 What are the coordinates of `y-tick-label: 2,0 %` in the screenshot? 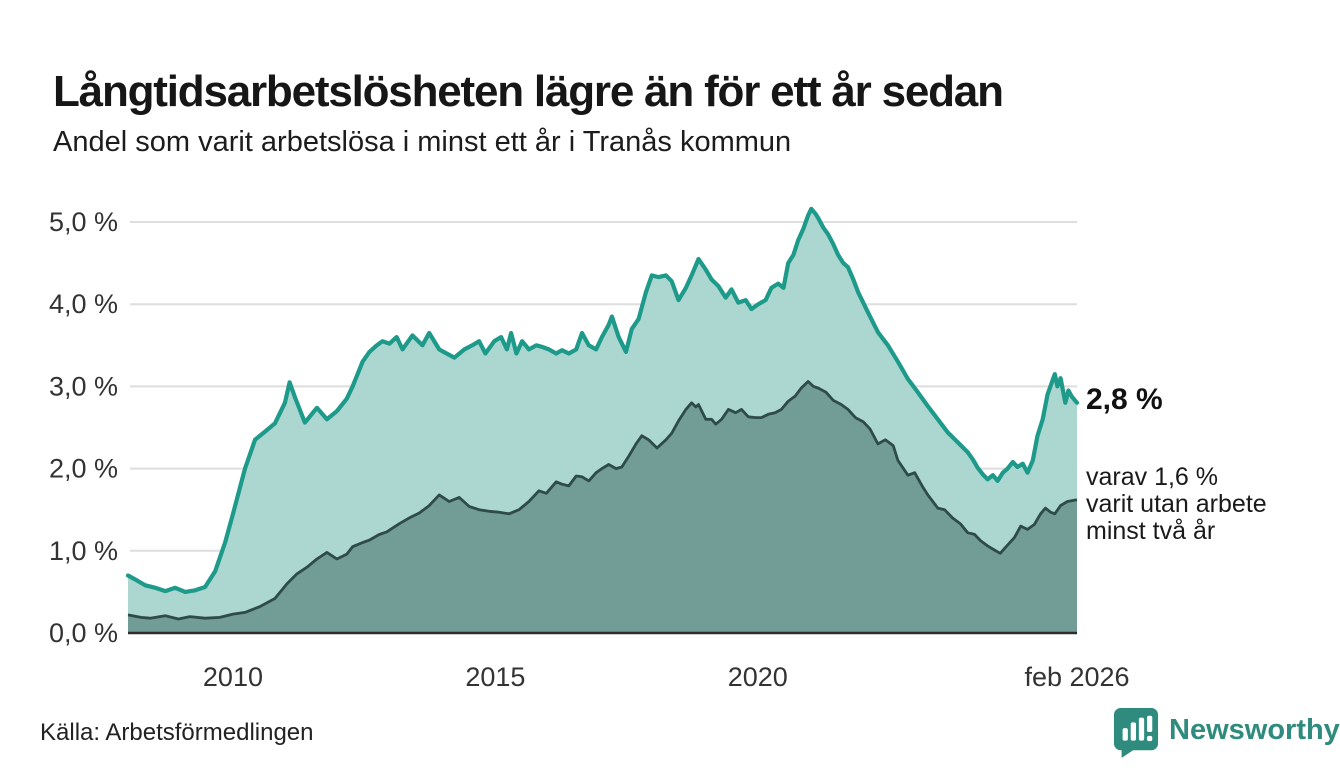 It's located at (83, 469).